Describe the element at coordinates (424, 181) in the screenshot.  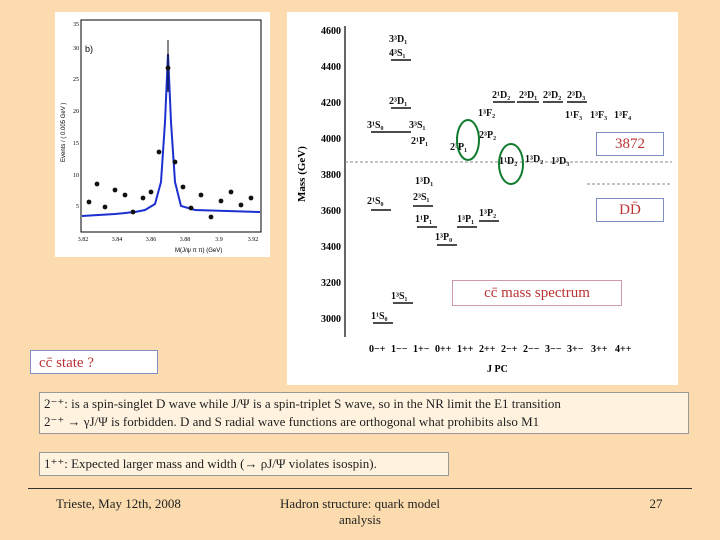
I see `state-label: 1³D₁` at that location.